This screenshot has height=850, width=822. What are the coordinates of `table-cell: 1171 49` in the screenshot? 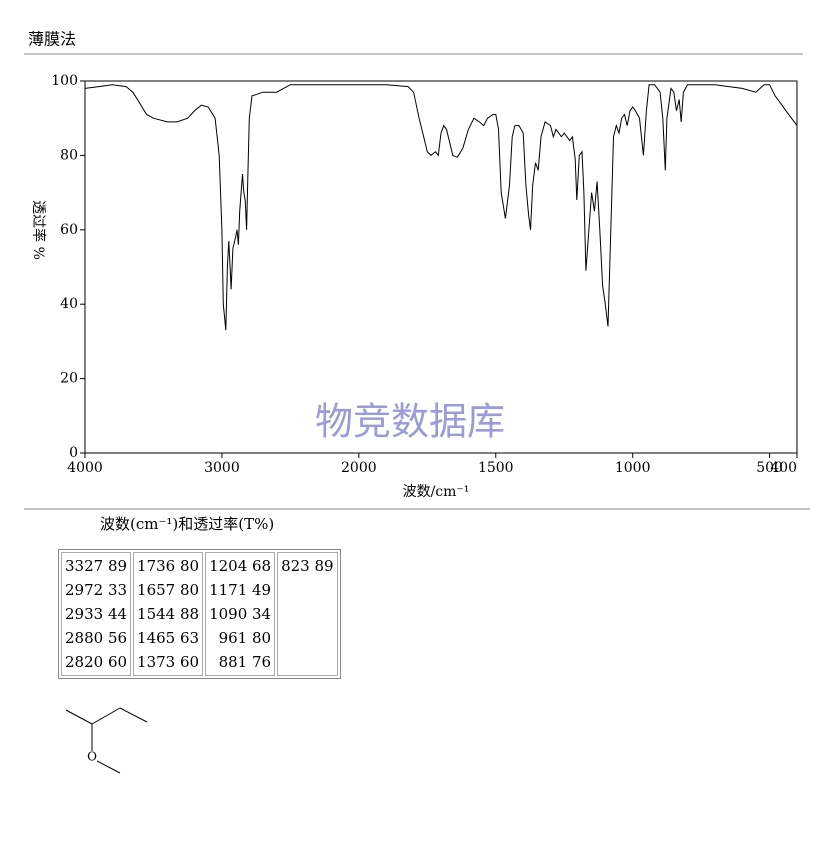 It's located at (240, 590).